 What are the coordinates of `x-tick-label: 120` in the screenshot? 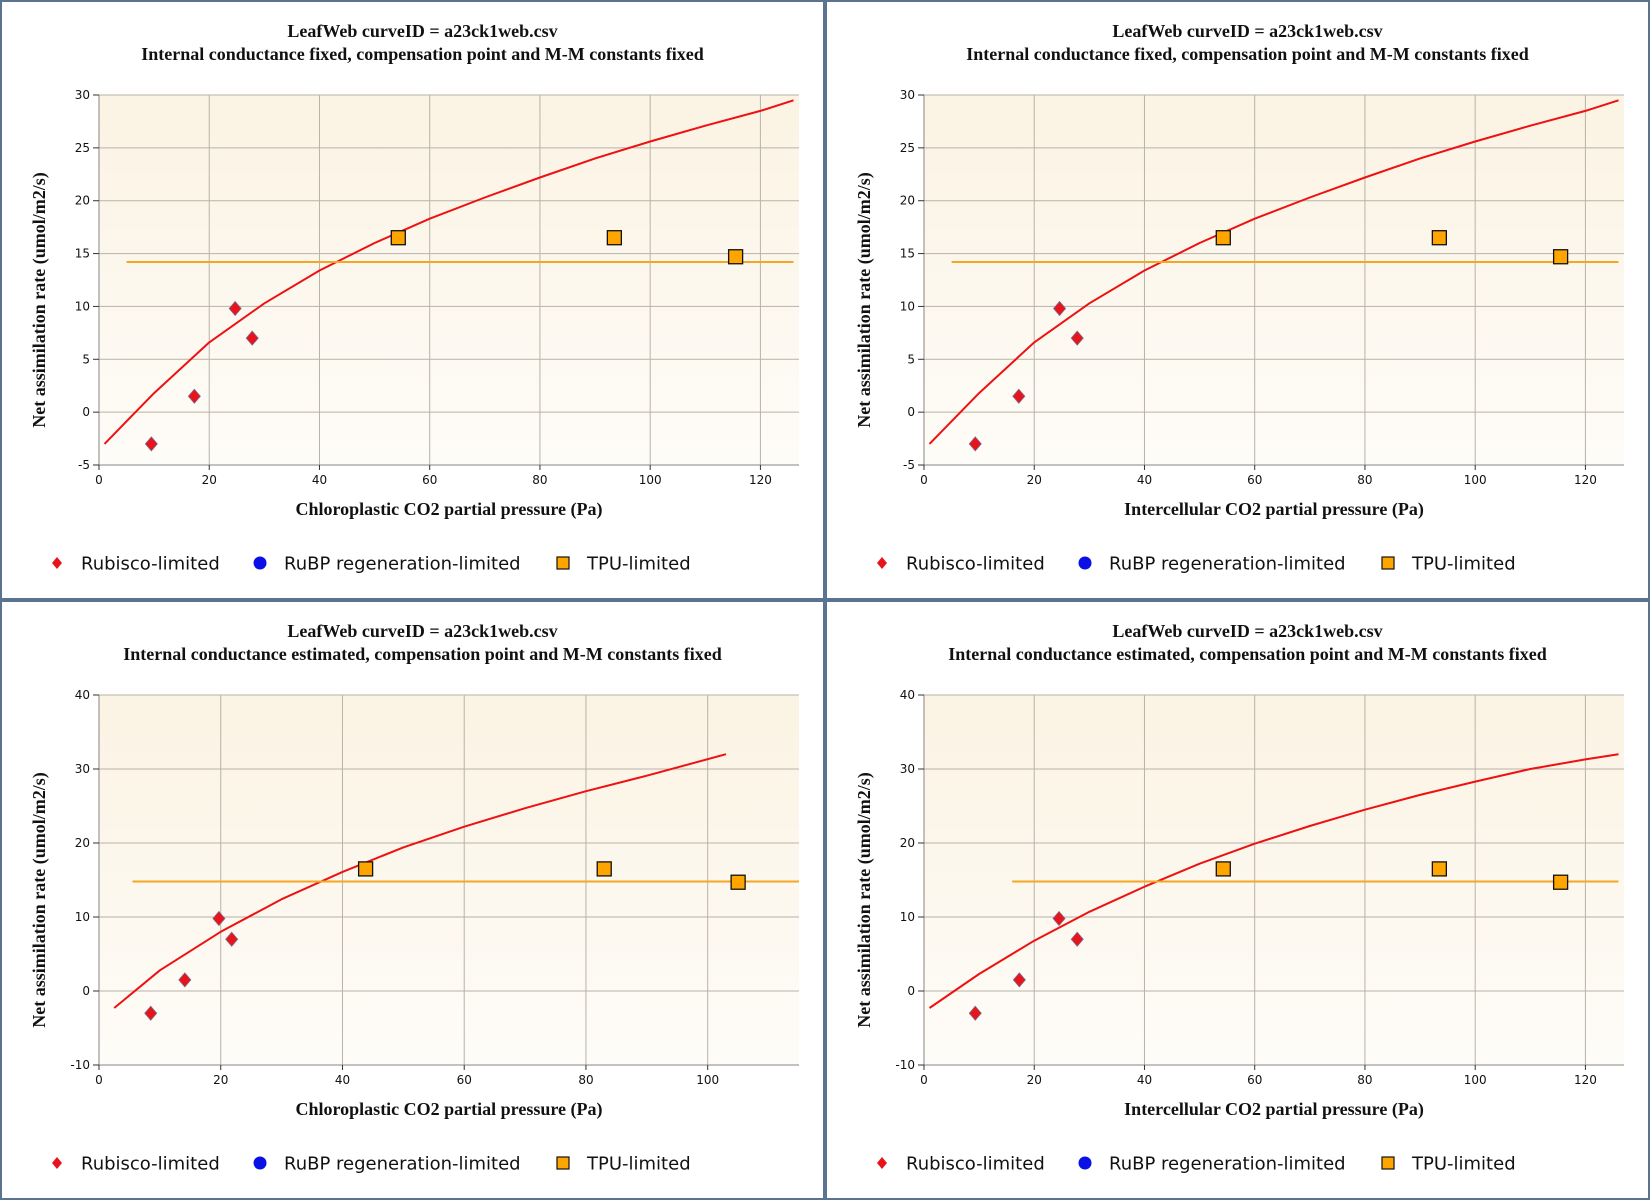 It's located at (1585, 1080).